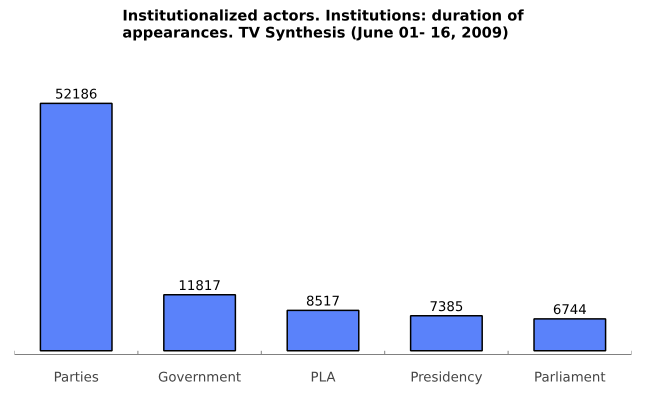  Describe the element at coordinates (199, 286) in the screenshot. I see `data-label: 11817` at that location.